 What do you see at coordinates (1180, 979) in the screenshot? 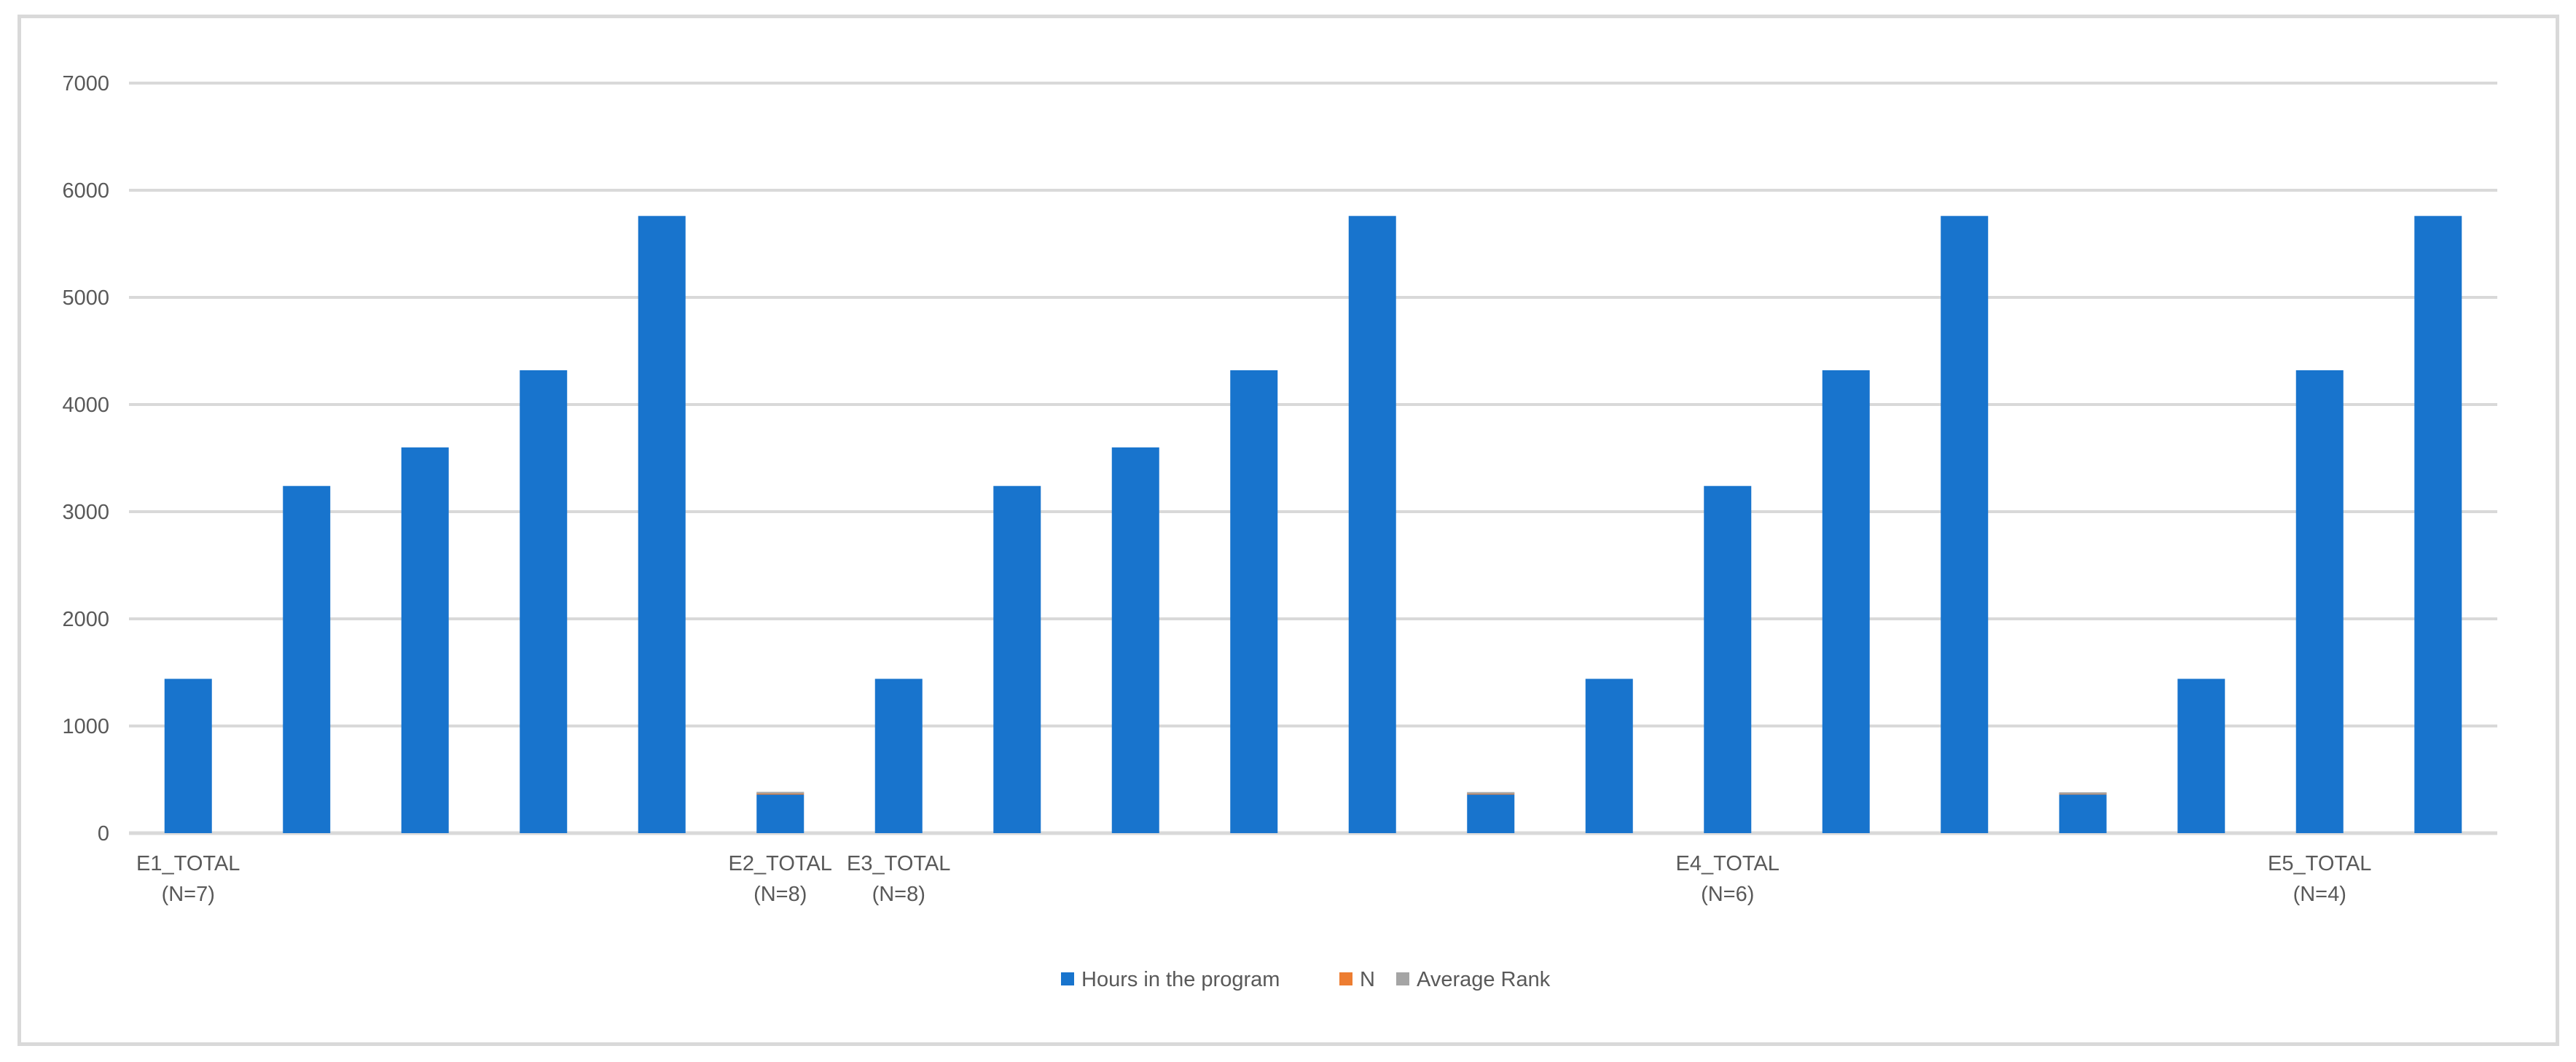
I see `legend-label: Hours in the program` at bounding box center [1180, 979].